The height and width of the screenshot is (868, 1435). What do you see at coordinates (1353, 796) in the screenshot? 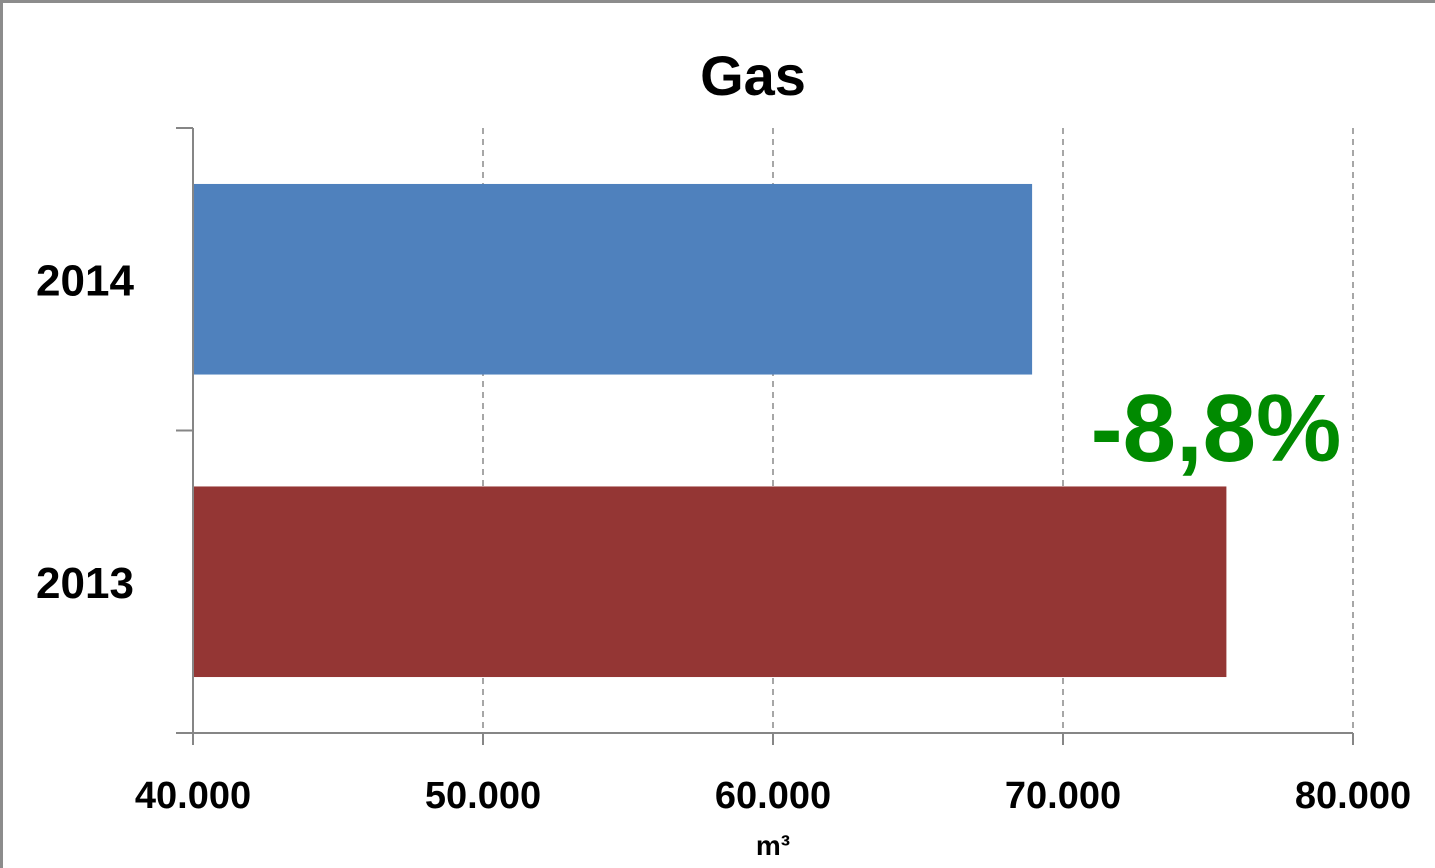
I see `x-tick-label-80.000: 80.000` at bounding box center [1353, 796].